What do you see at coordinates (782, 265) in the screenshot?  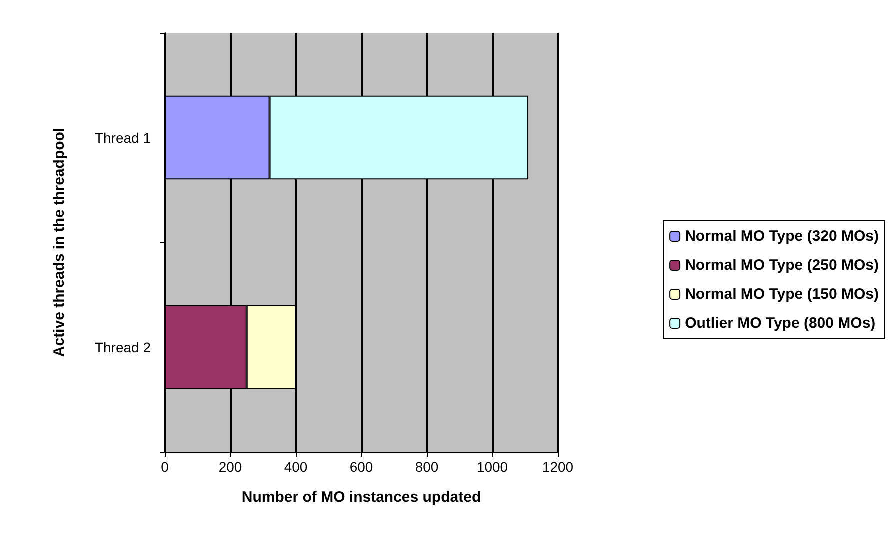 I see `legend-label: Normal MO Type (250 MOs)` at bounding box center [782, 265].